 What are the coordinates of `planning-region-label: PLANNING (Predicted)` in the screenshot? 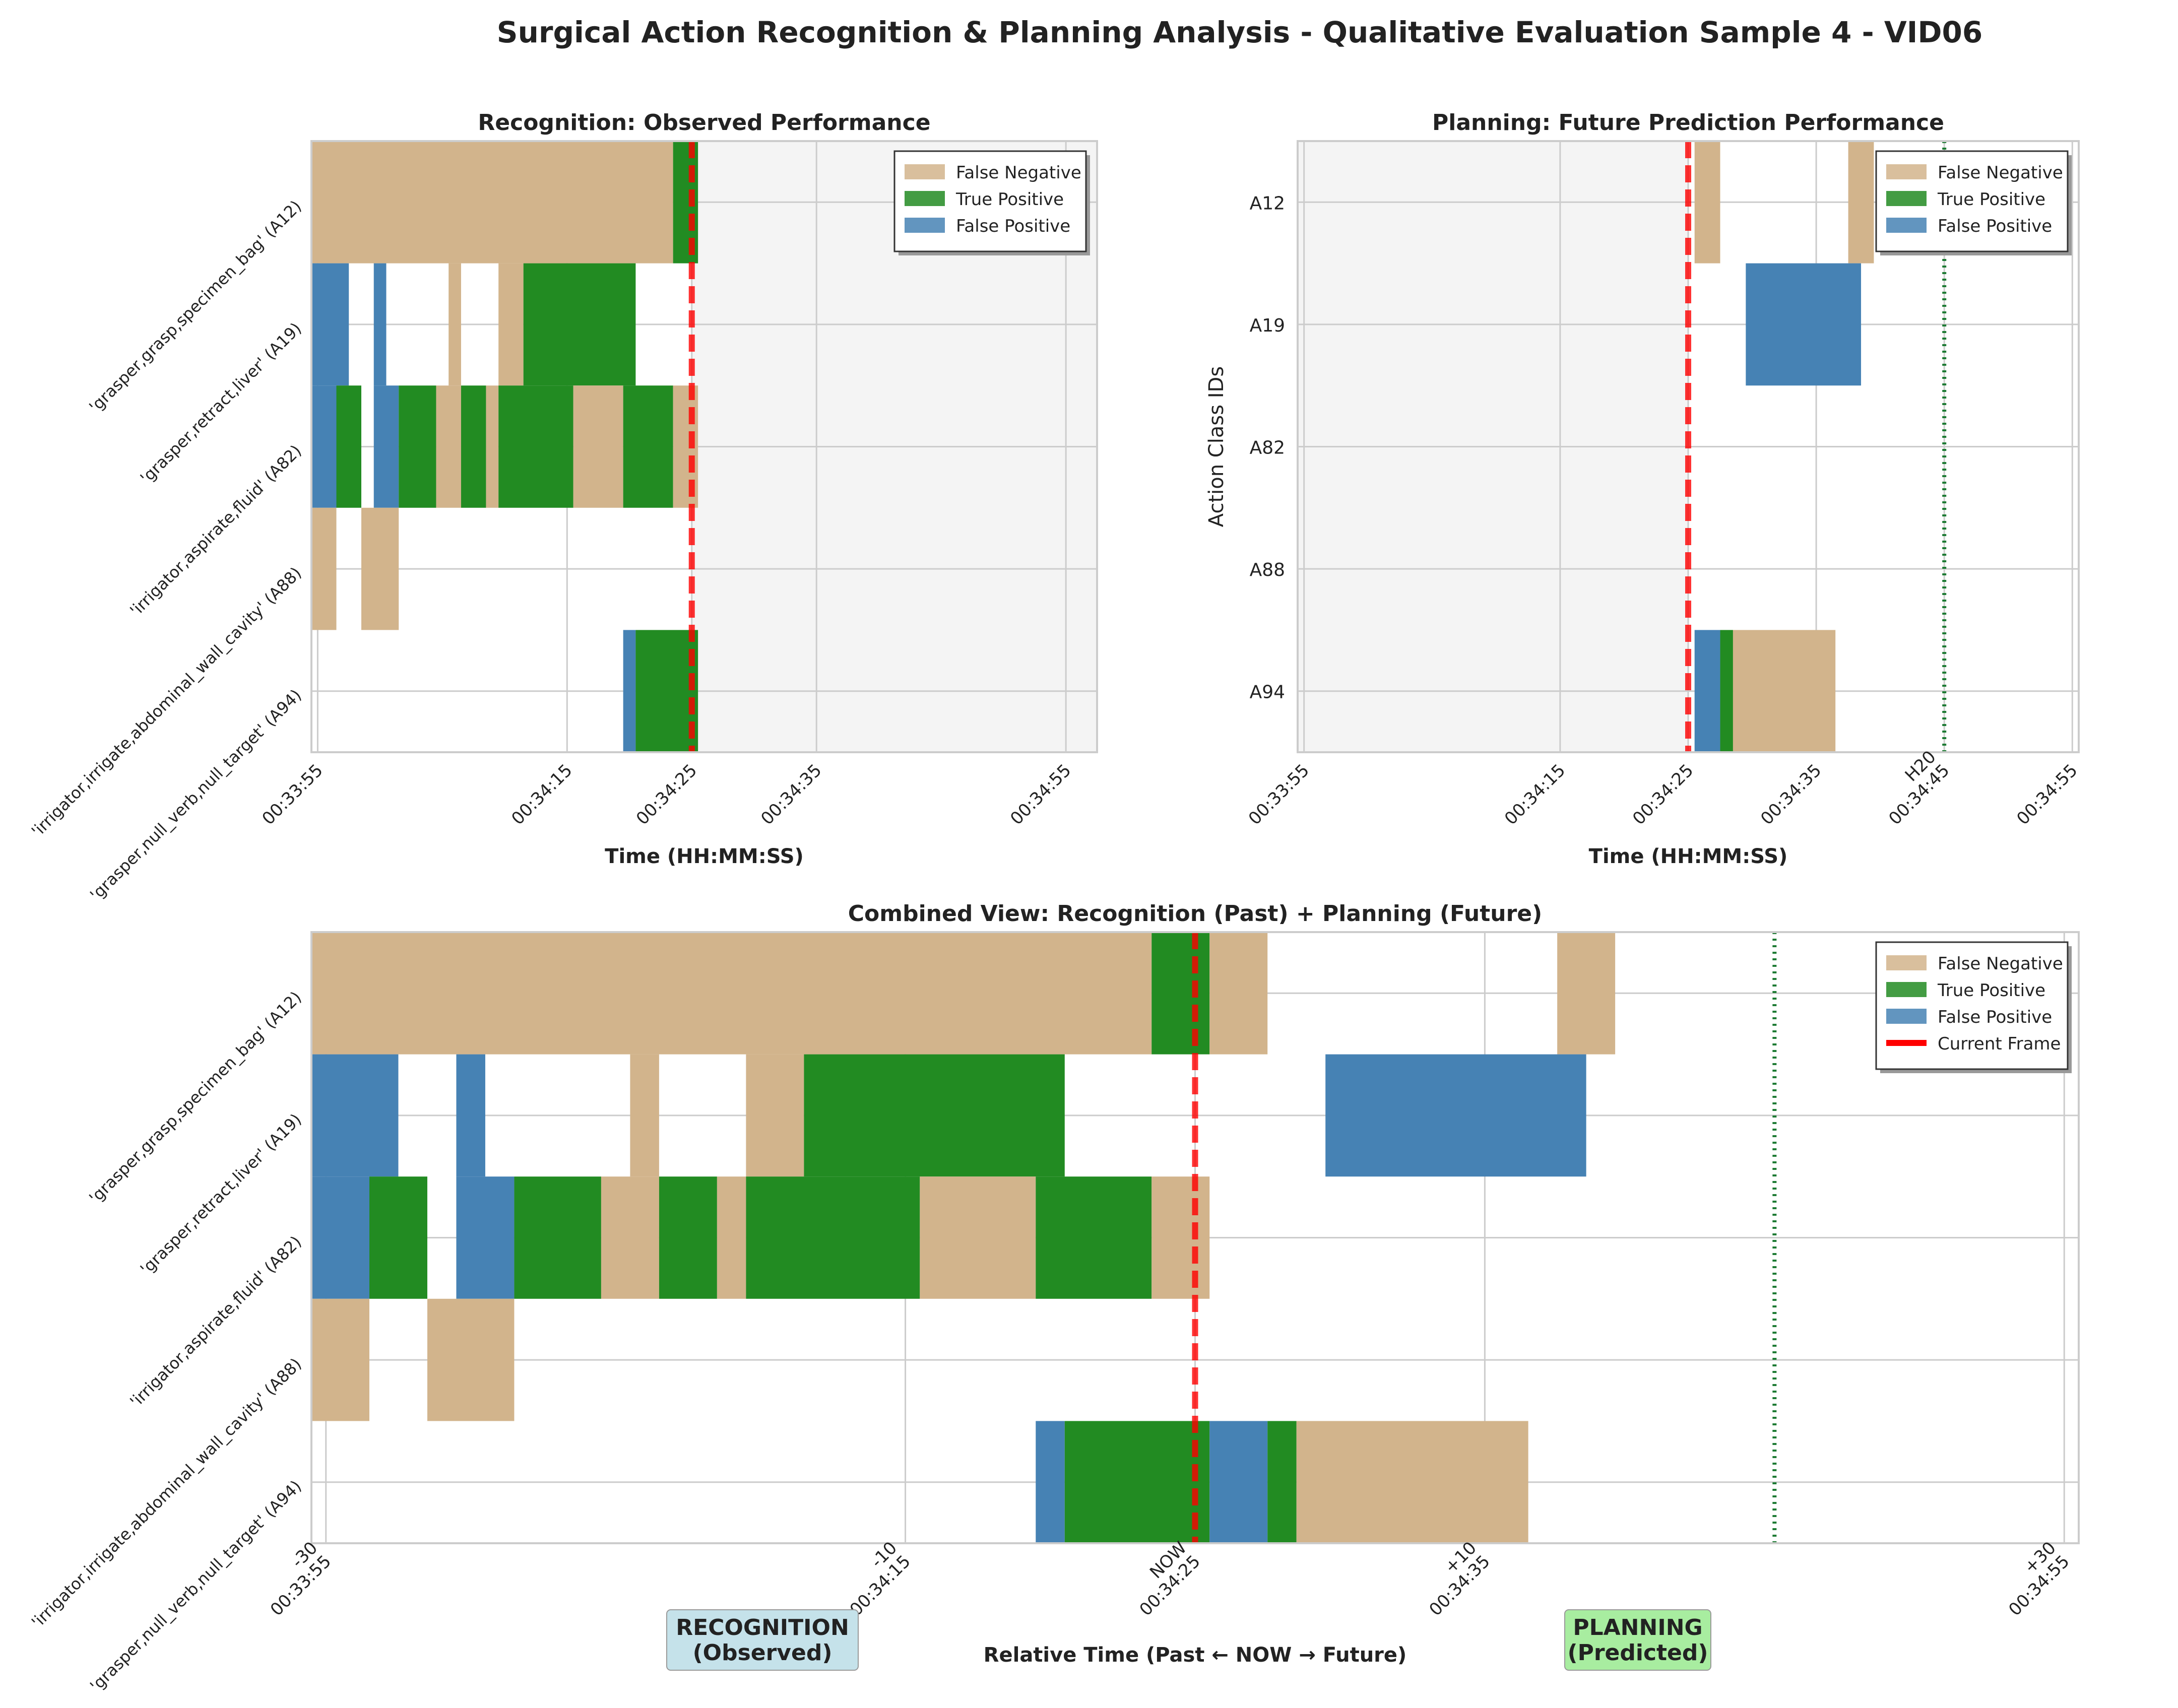 It's located at (1638, 1640).